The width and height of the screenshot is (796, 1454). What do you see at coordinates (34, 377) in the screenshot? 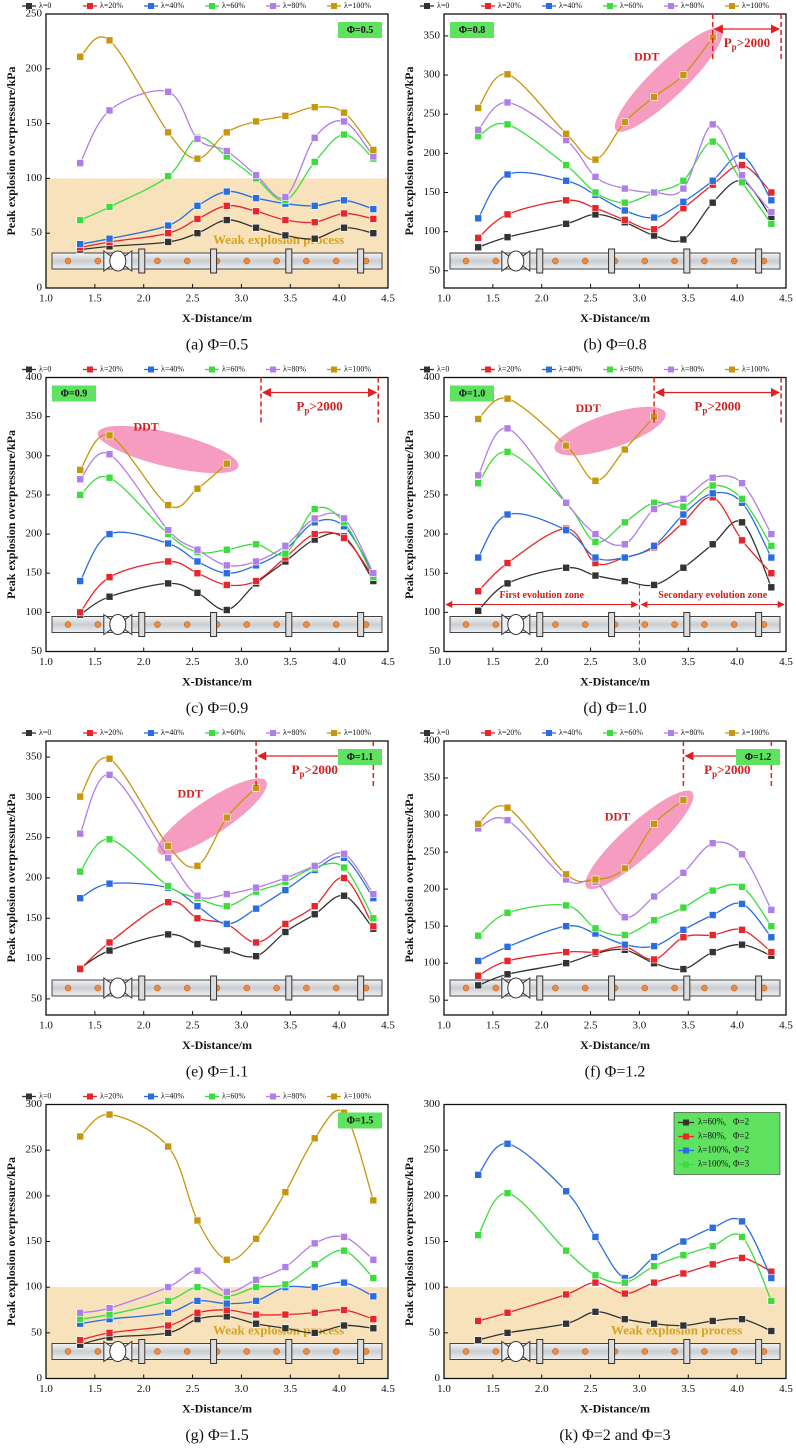
I see `y-tick-label: 400` at bounding box center [34, 377].